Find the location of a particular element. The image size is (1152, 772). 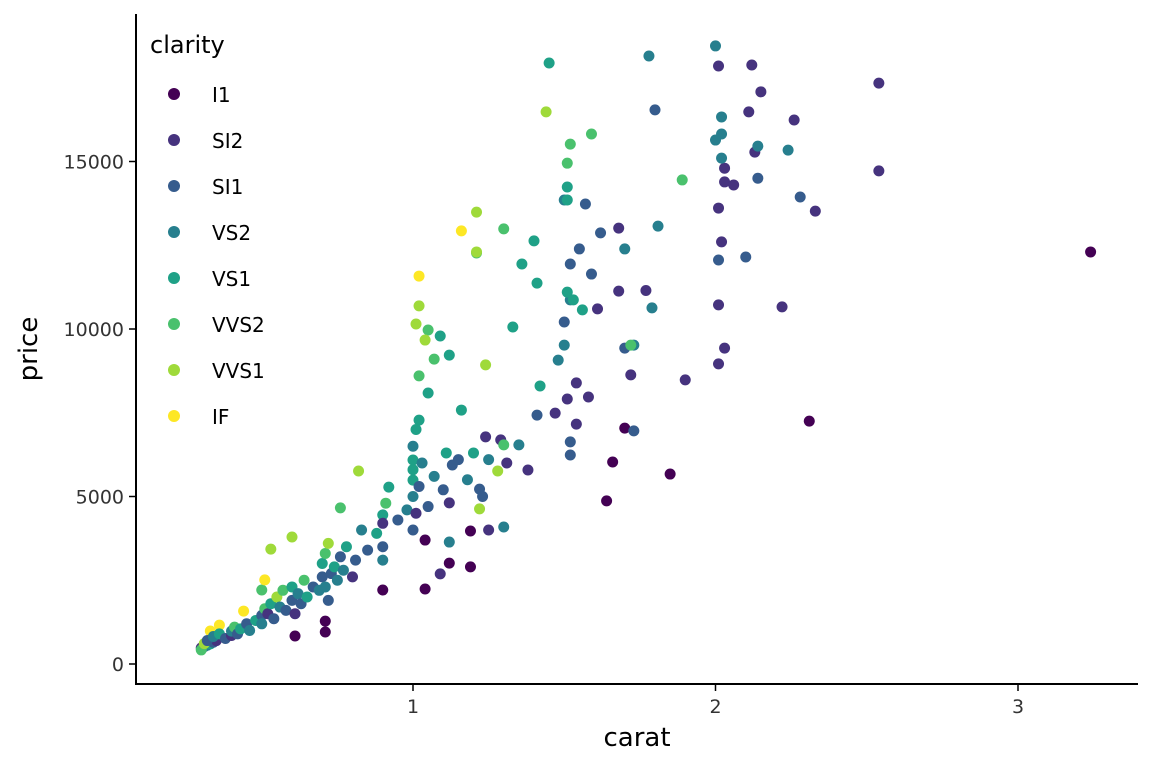

y-tick-label: 10000 is located at coordinates (94, 330).